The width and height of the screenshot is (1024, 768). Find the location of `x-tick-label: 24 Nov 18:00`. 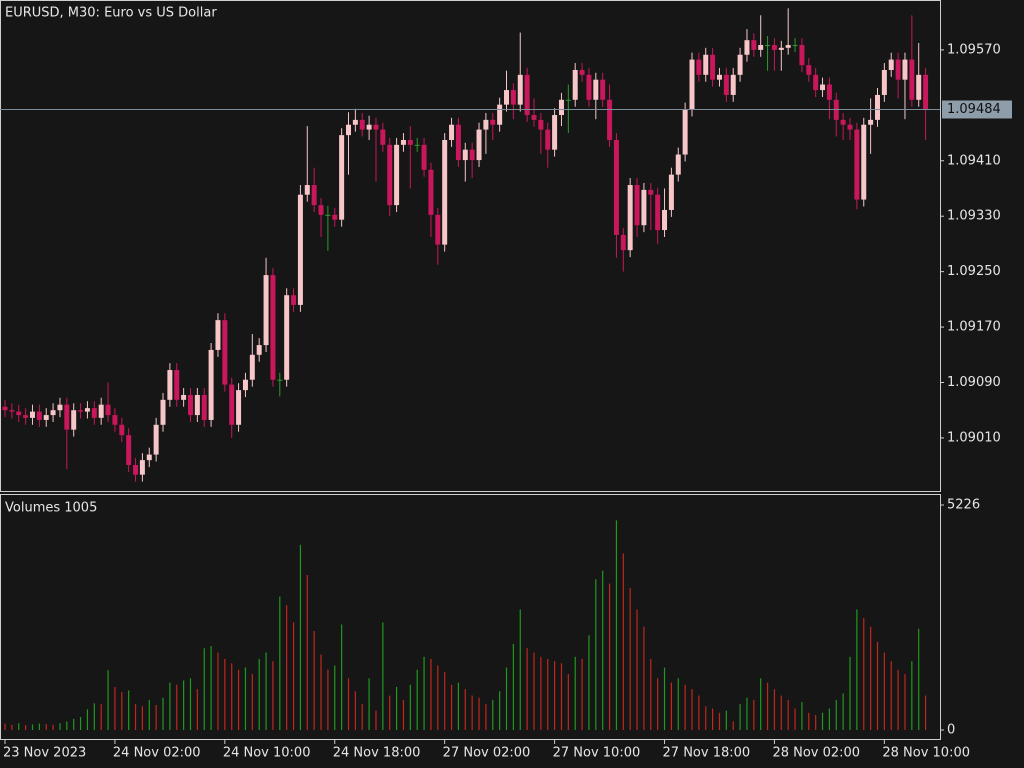

x-tick-label: 24 Nov 18:00 is located at coordinates (377, 753).